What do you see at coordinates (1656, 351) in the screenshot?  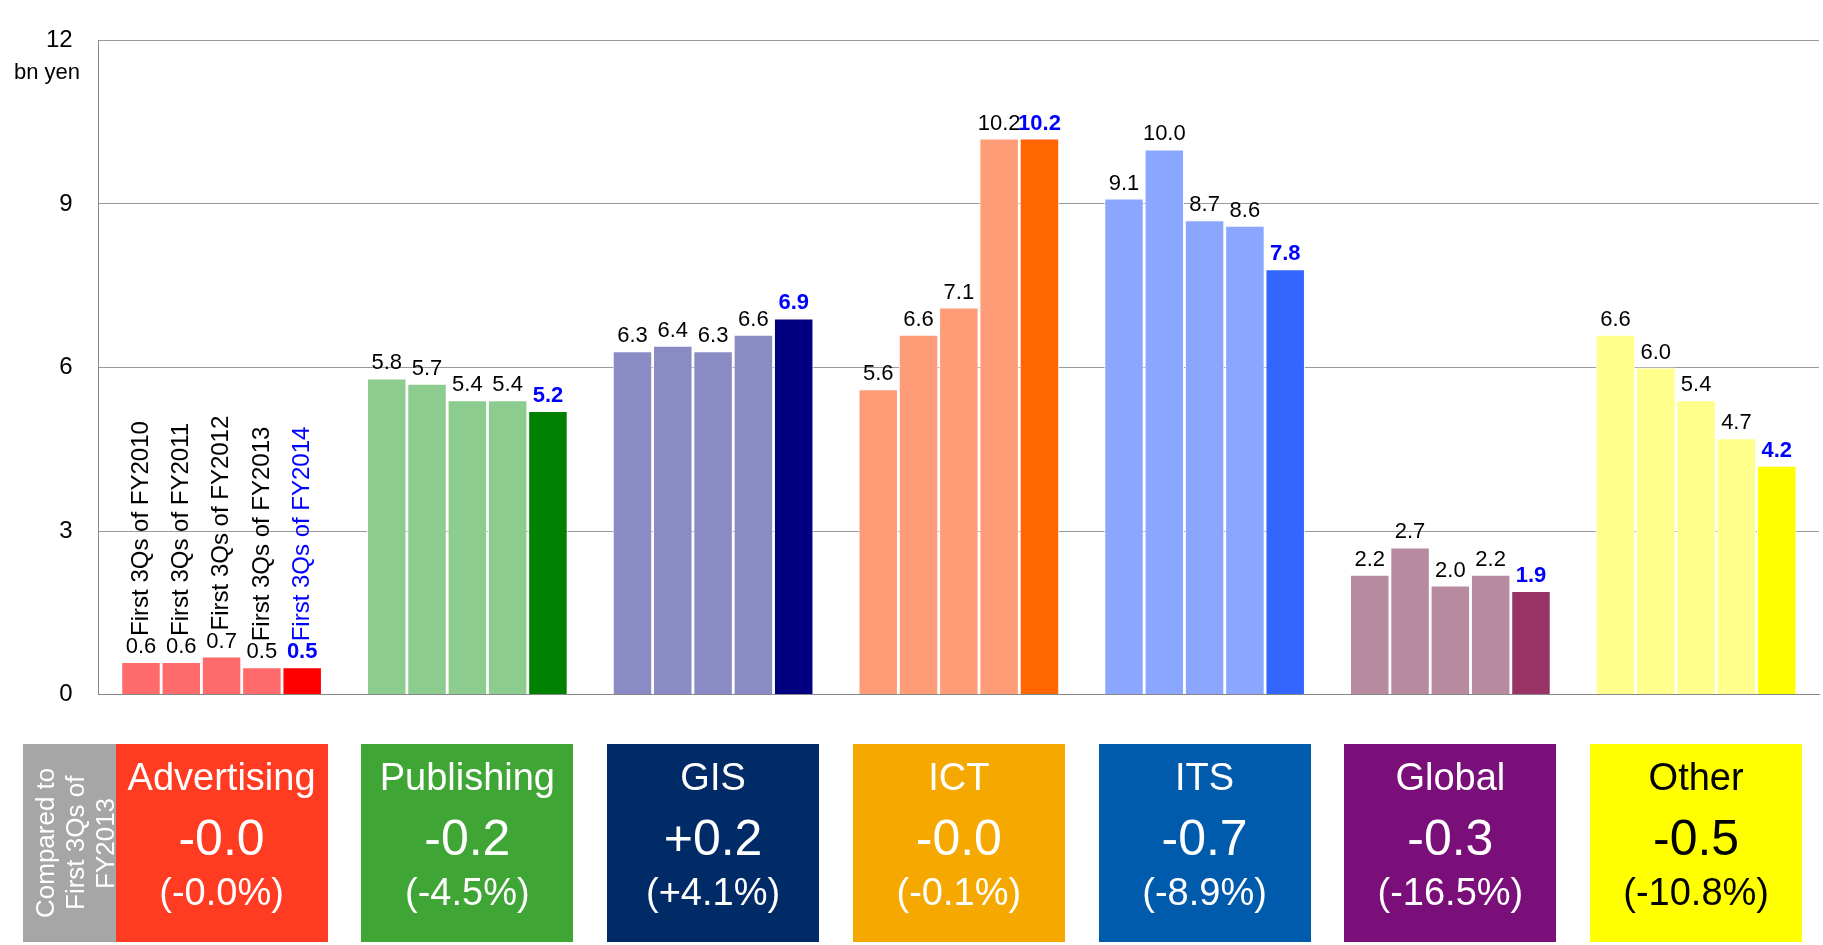 I see `data-label: 6.0` at bounding box center [1656, 351].